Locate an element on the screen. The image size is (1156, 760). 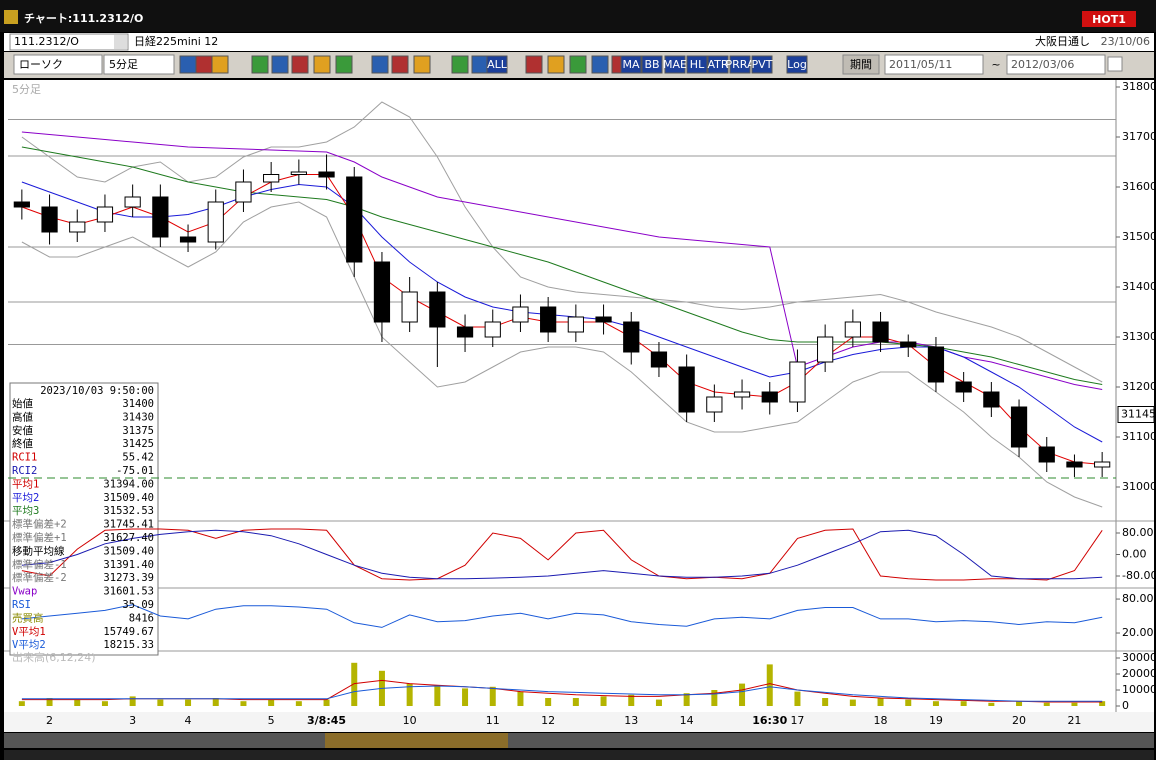
info-label: 平均3 is located at coordinates (25, 511).